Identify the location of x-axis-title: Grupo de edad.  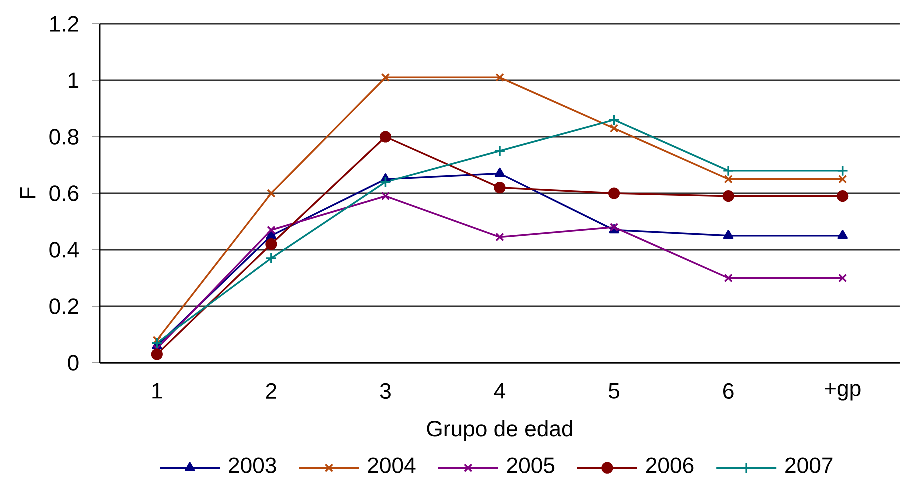
(499, 430).